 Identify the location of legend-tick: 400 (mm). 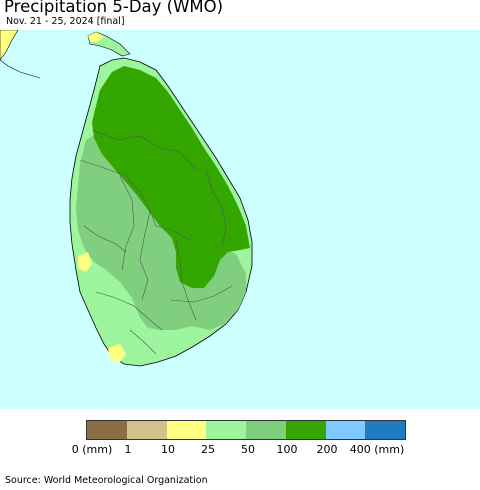
(377, 449).